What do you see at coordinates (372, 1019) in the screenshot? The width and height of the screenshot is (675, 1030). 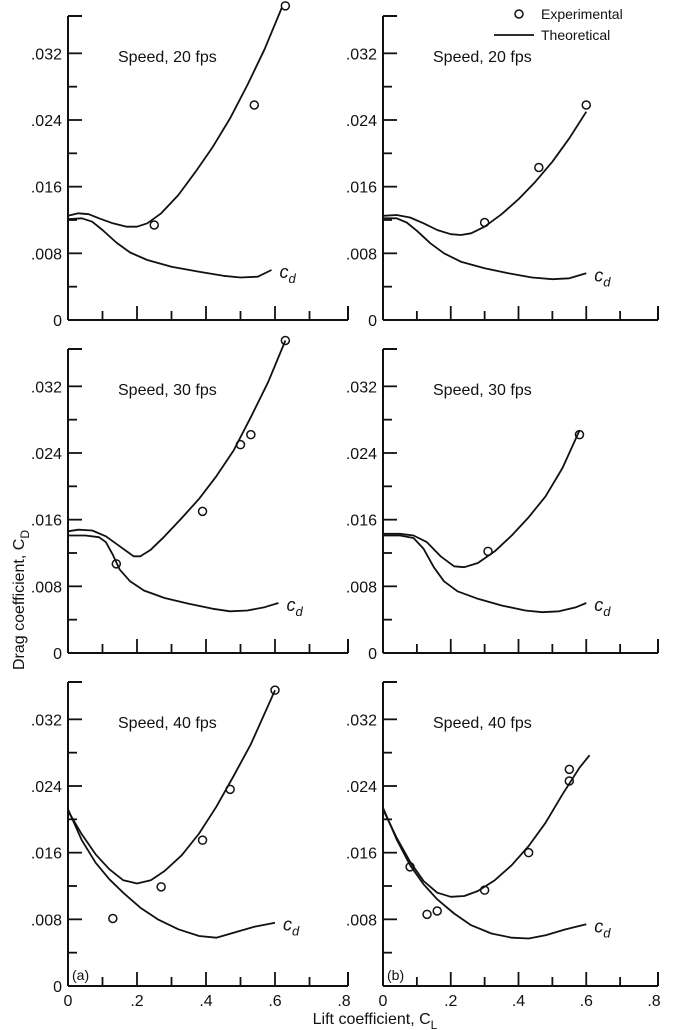 I see `x-axis-title-main: Lift coefficient, C` at bounding box center [372, 1019].